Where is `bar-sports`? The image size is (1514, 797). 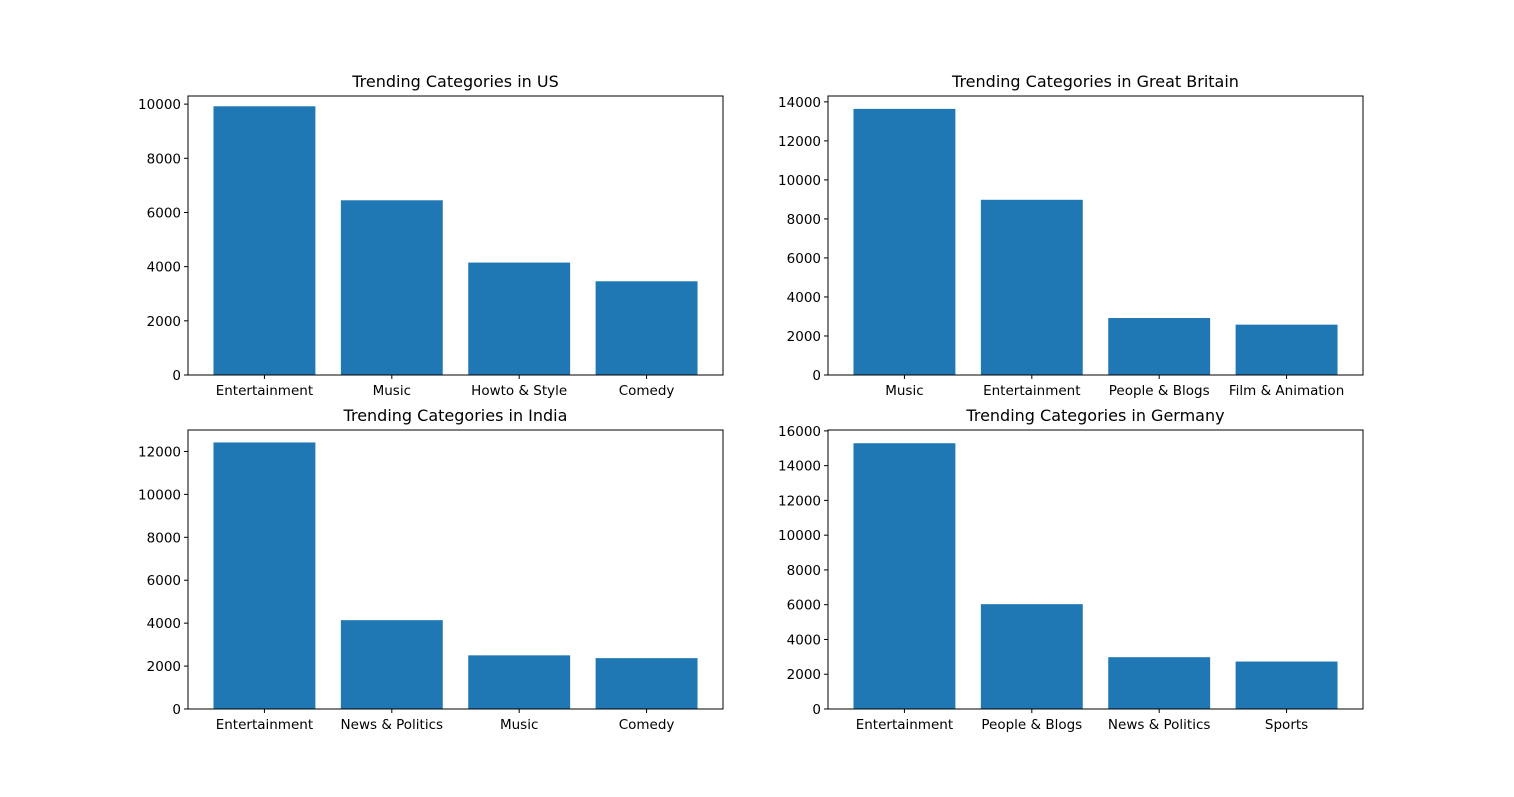 bar-sports is located at coordinates (1286, 685).